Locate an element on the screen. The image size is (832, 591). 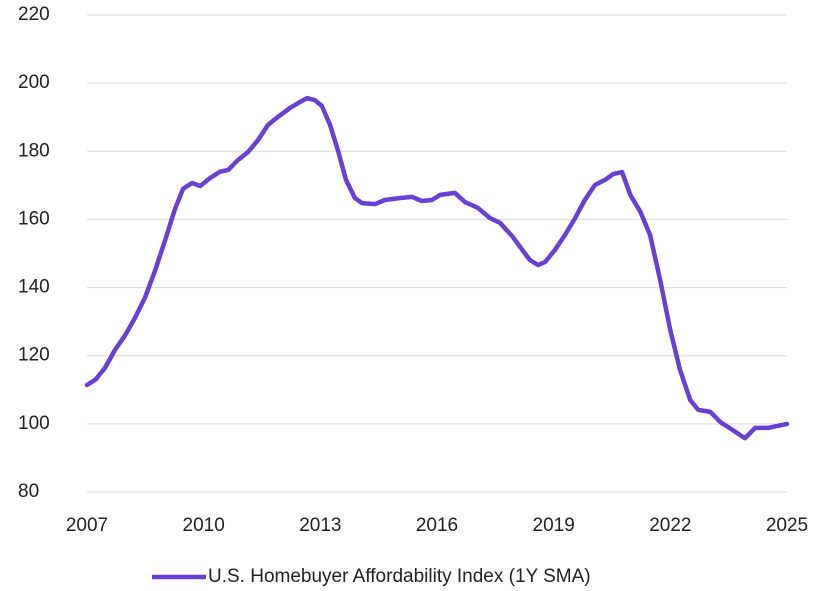
x-tick-label: 2007 is located at coordinates (87, 525).